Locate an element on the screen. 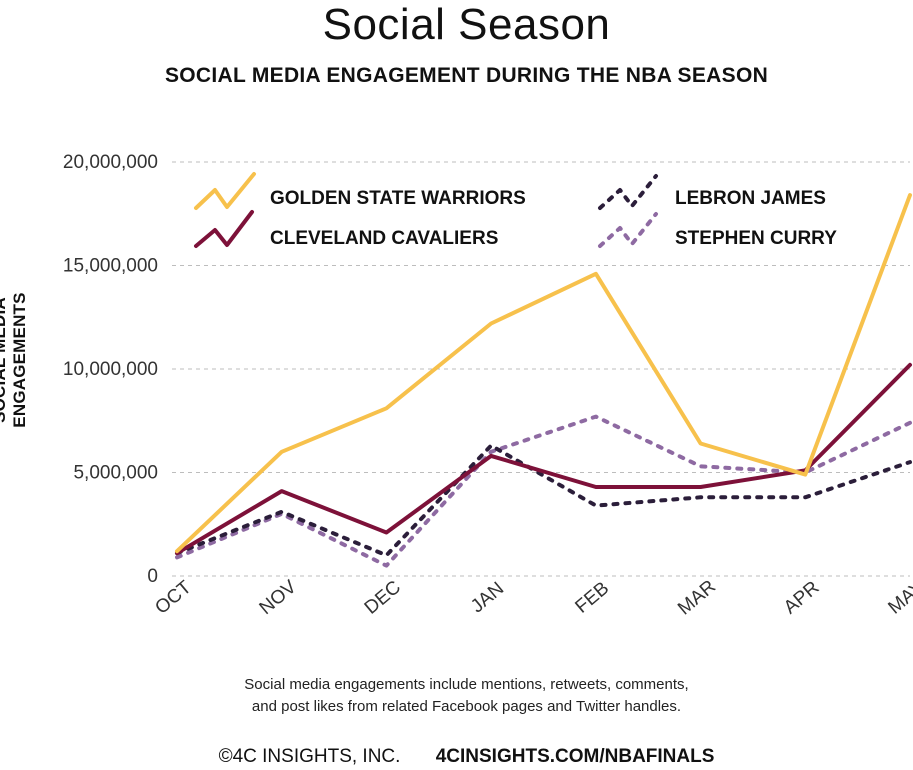 The width and height of the screenshot is (913, 770). x-tick-label: MAR is located at coordinates (697, 597).